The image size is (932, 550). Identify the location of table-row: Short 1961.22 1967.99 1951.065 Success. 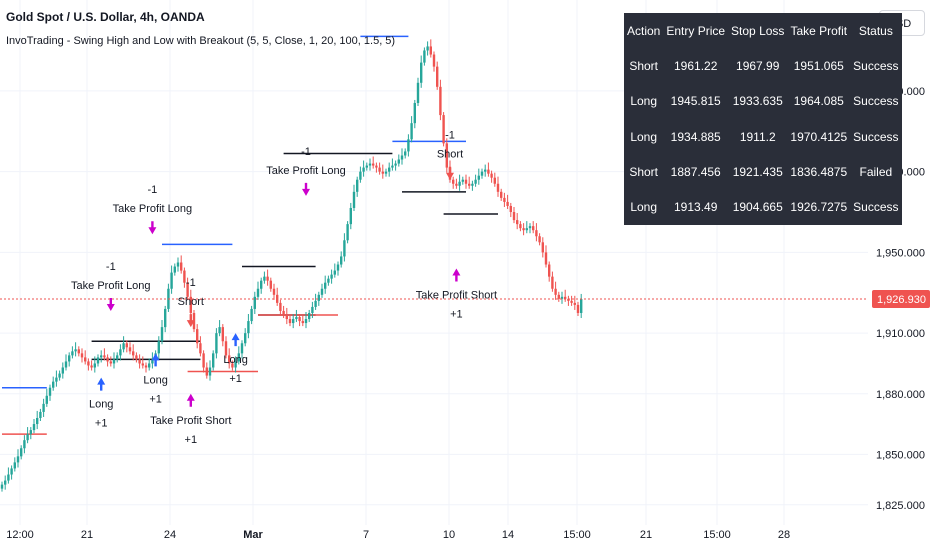
(763, 65).